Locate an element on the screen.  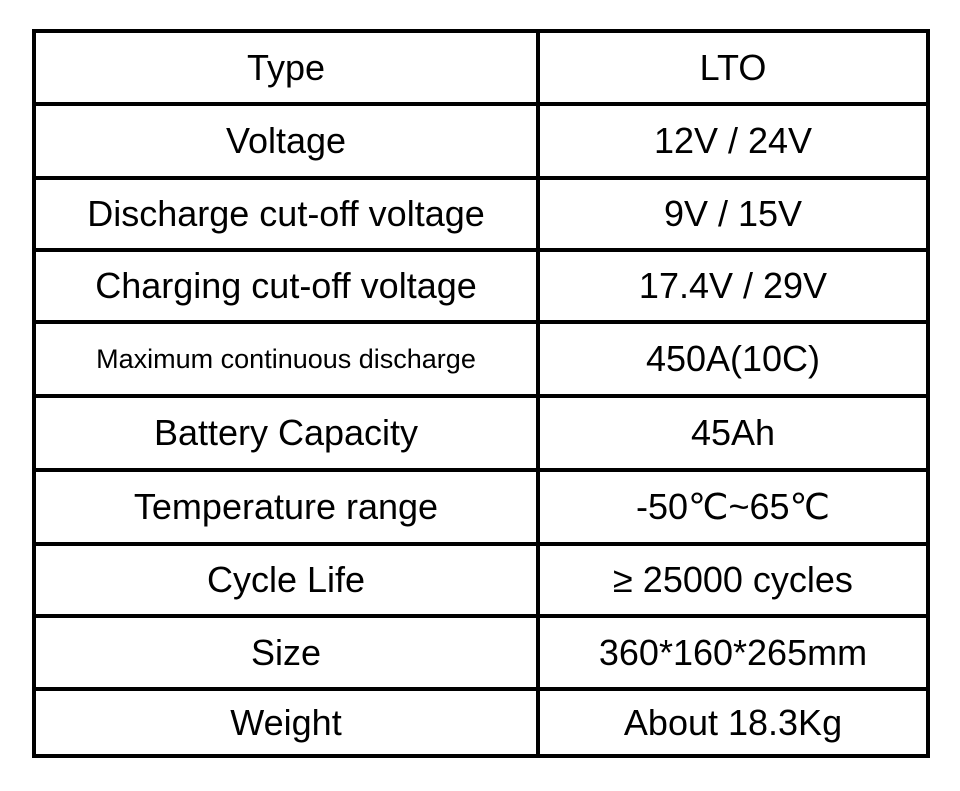
table-row: Voltage 12V / 24V is located at coordinates (481, 141).